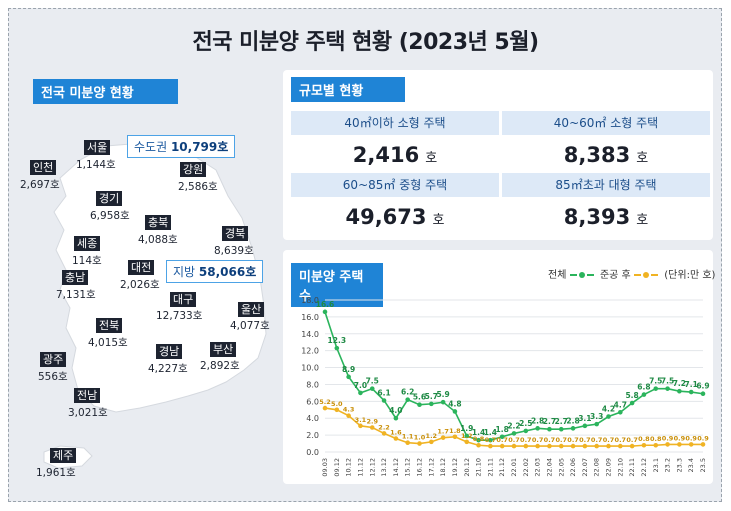 This screenshot has height=511, width=731. What do you see at coordinates (679, 383) in the screenshot?
I see `data-label-total: 7.2` at bounding box center [679, 383].